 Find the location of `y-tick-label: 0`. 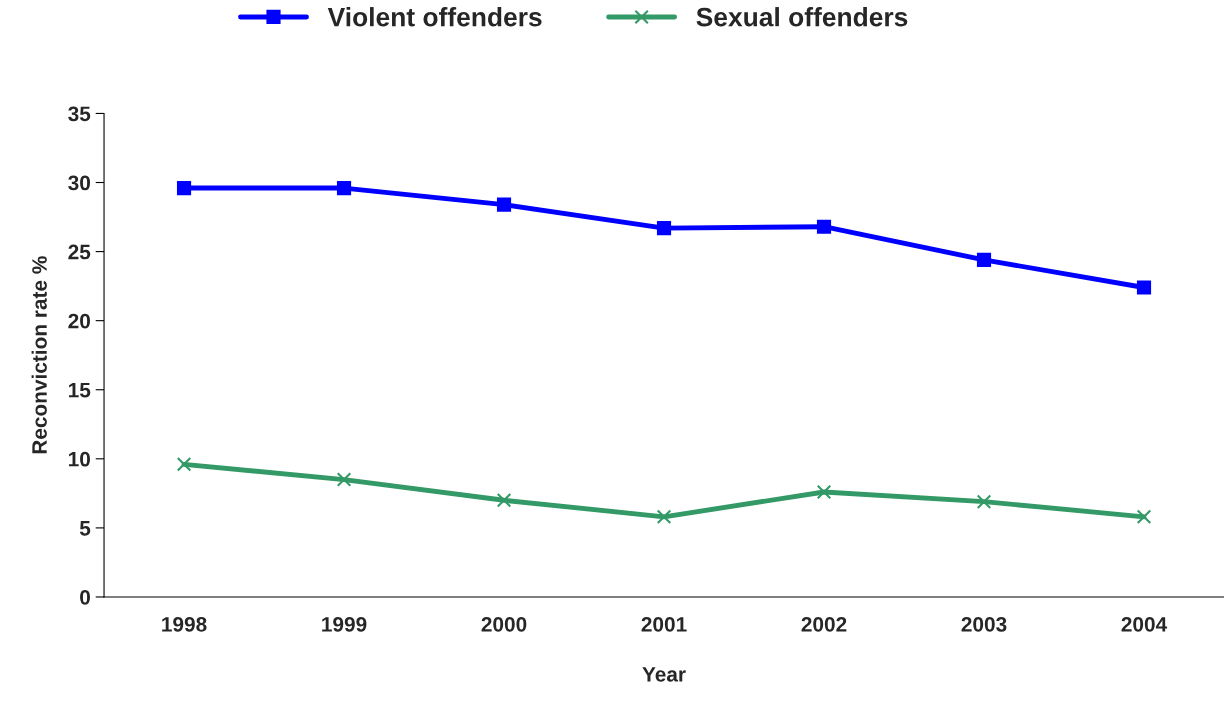

y-tick-label: 0 is located at coordinates (85, 597).